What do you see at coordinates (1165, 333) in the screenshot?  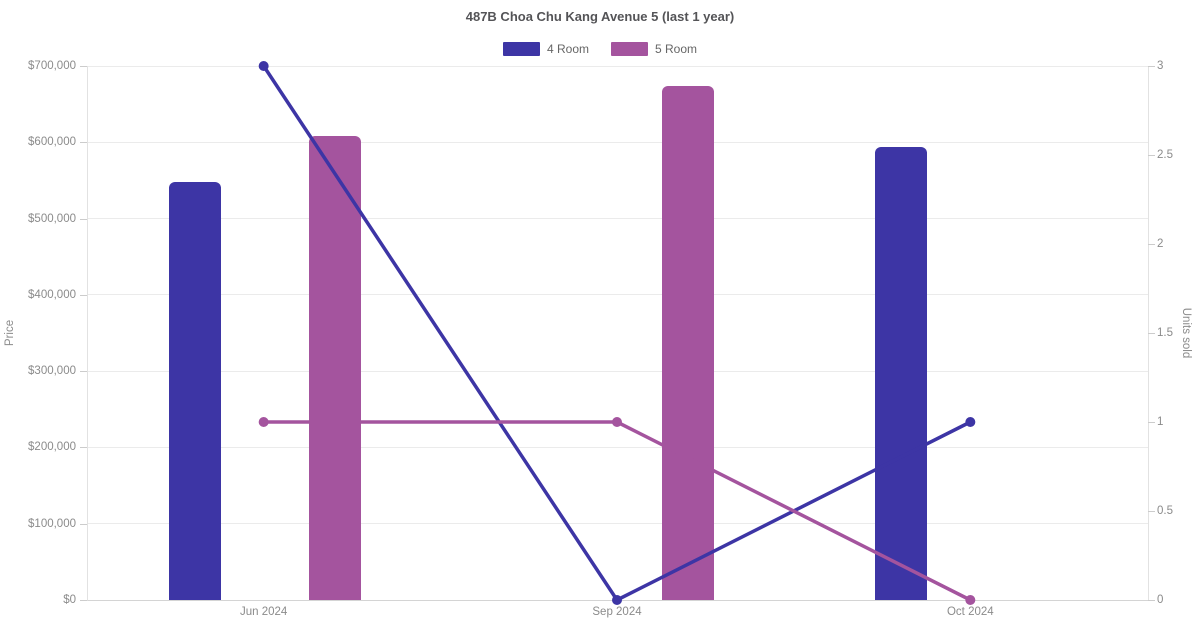 I see `y2-axis-tick-label: 1.5` at bounding box center [1165, 333].